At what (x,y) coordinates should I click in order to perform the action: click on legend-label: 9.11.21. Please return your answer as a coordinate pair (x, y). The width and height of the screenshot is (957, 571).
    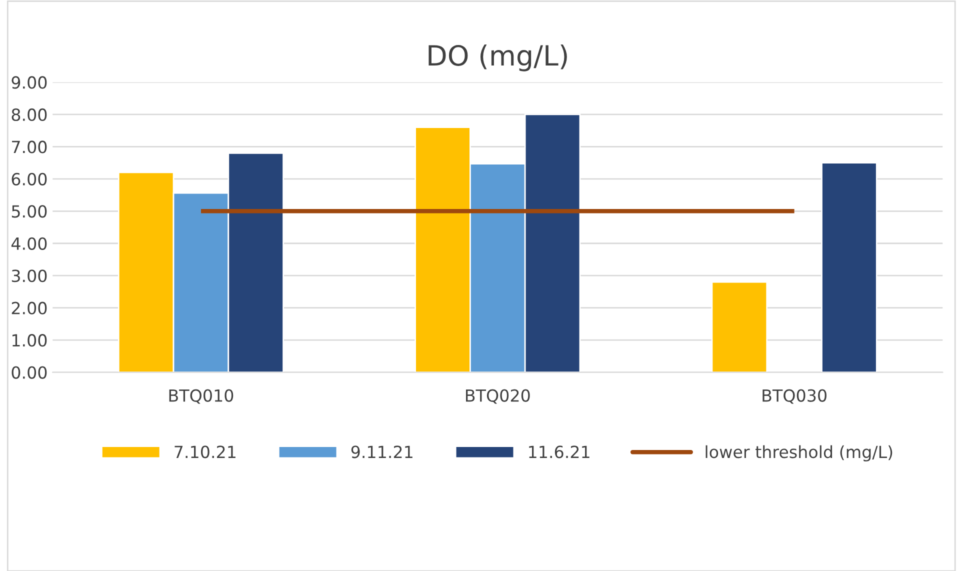
    Looking at the image, I should click on (381, 452).